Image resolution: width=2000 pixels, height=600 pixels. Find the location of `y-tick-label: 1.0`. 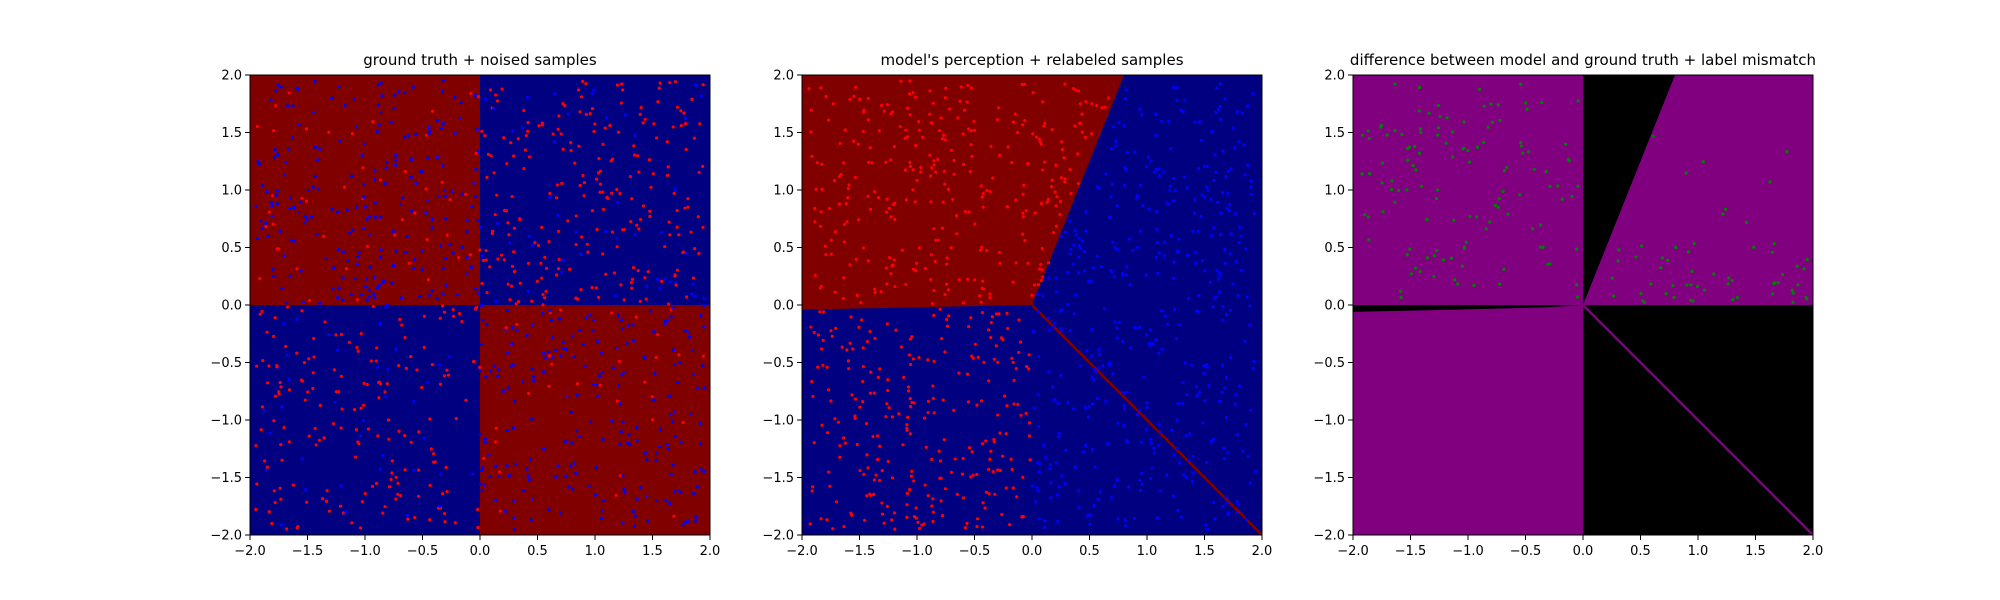

y-tick-label: 1.0 is located at coordinates (231, 191).